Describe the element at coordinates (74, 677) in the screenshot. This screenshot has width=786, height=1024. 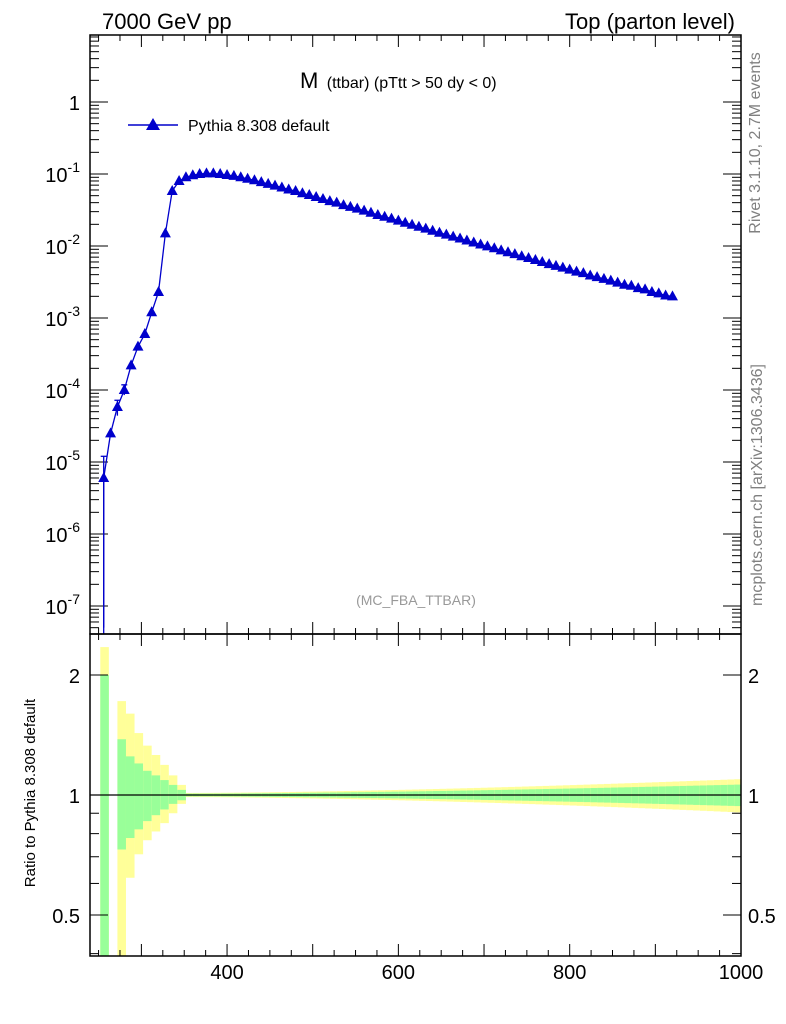
I see `ratio-y-tick-label: 2` at that location.